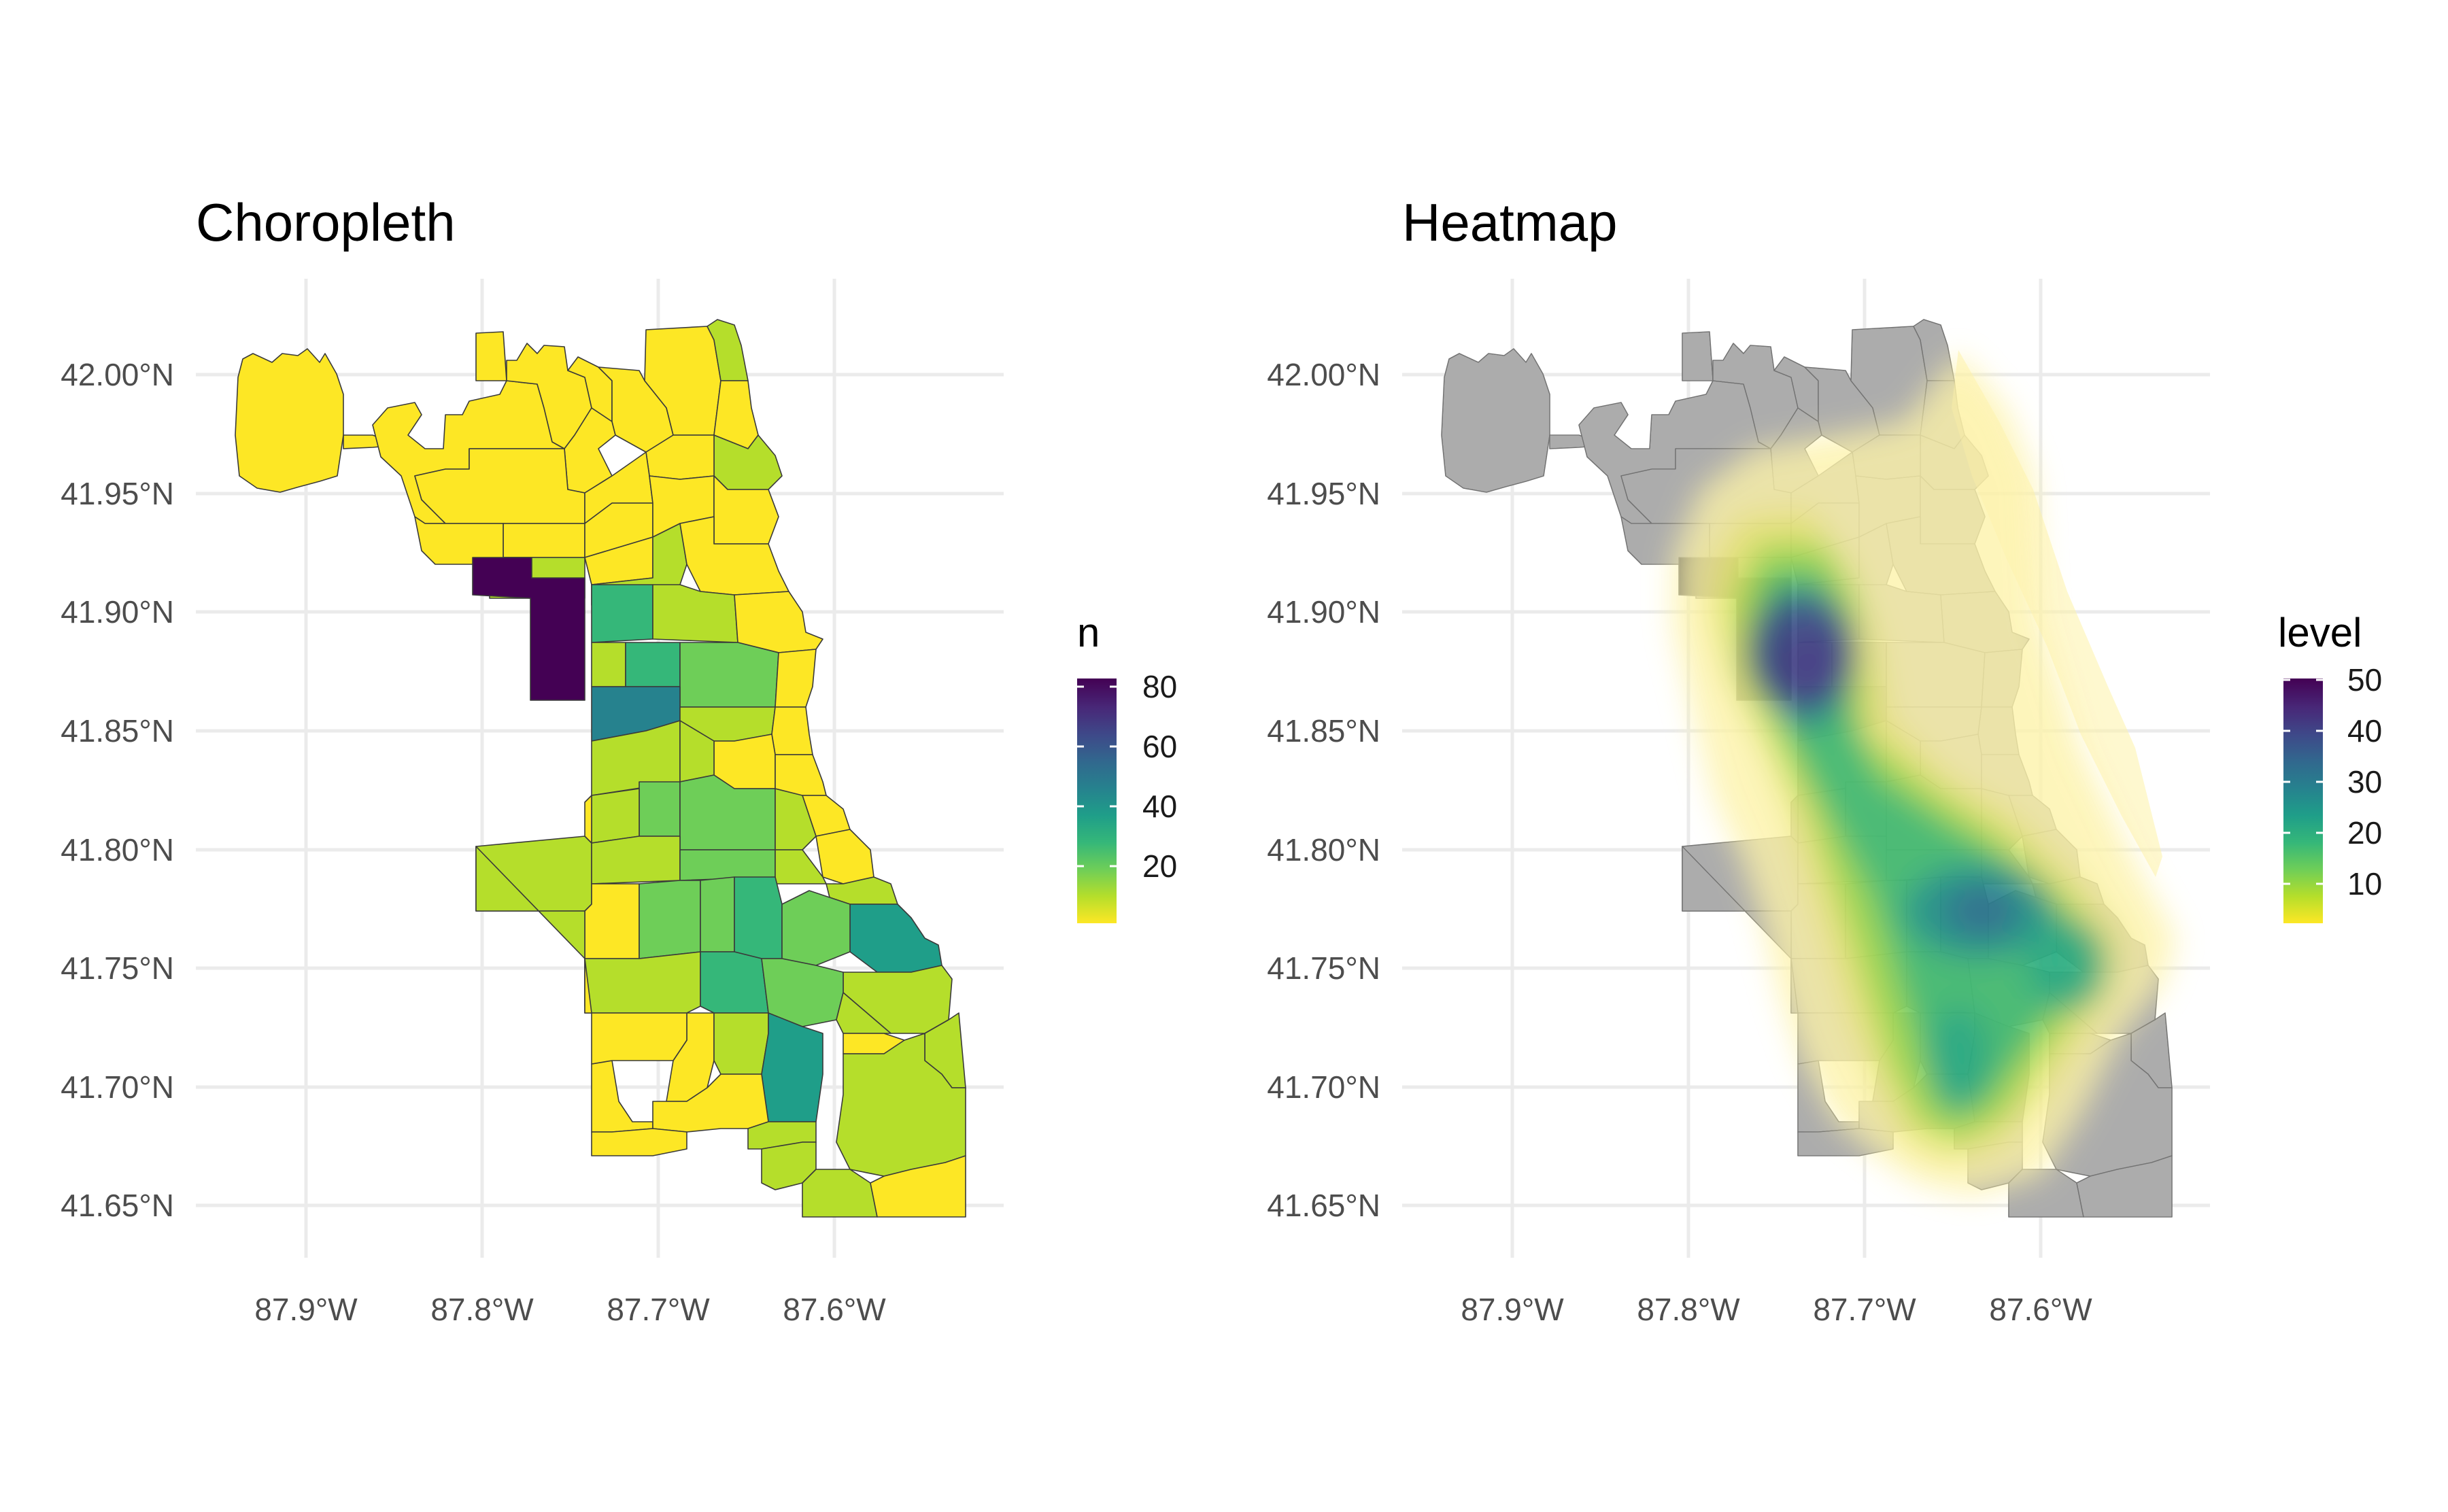  Describe the element at coordinates (741, 1043) in the screenshot. I see `area-washington-heights` at that location.